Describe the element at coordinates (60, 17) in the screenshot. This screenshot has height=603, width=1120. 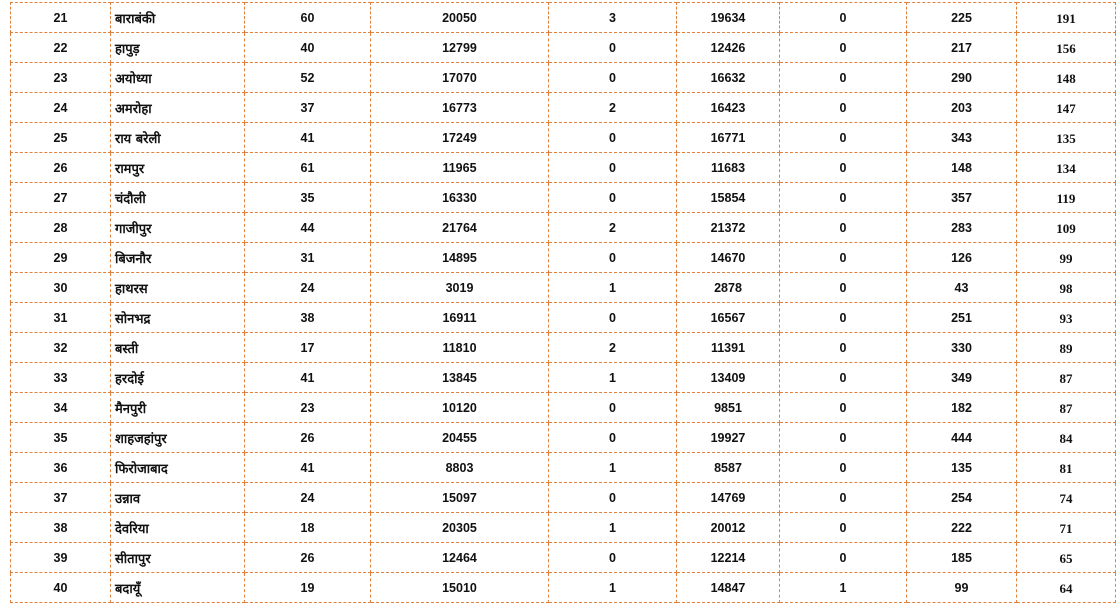
I see `serial-number-cell: 21` at that location.